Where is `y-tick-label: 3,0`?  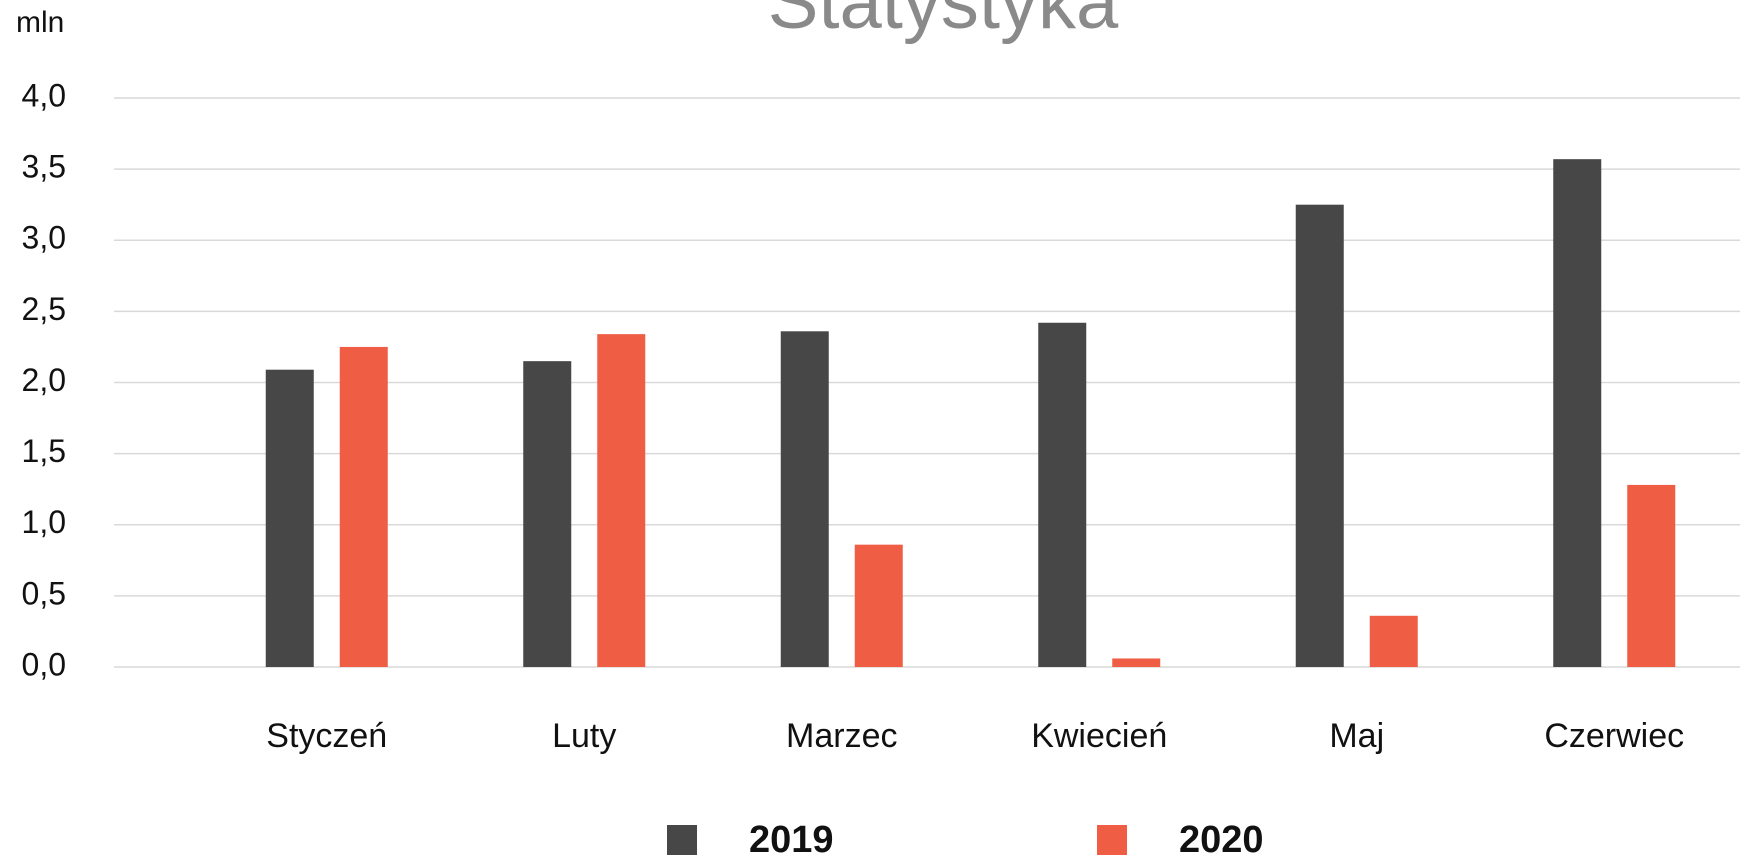 y-tick-label: 3,0 is located at coordinates (44, 238).